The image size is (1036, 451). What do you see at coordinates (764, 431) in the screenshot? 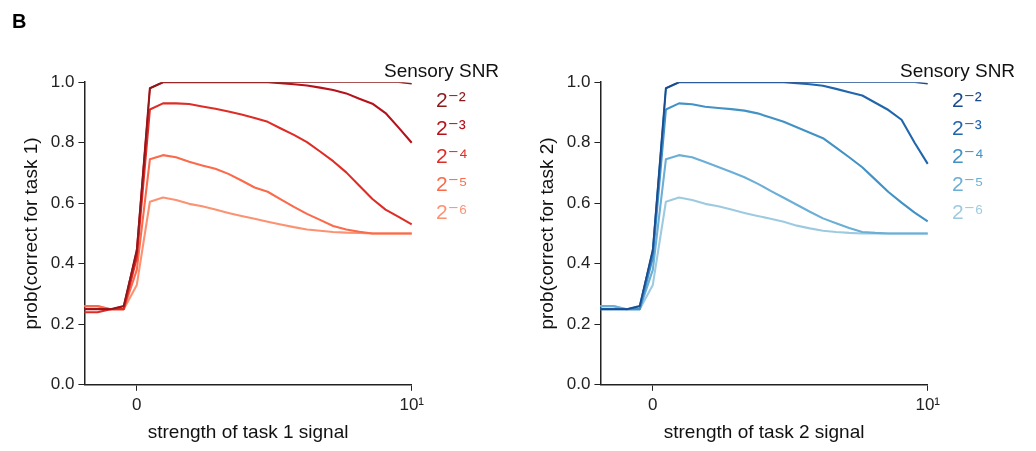
I see `x-axis-title: strength of task 2 signal` at bounding box center [764, 431].